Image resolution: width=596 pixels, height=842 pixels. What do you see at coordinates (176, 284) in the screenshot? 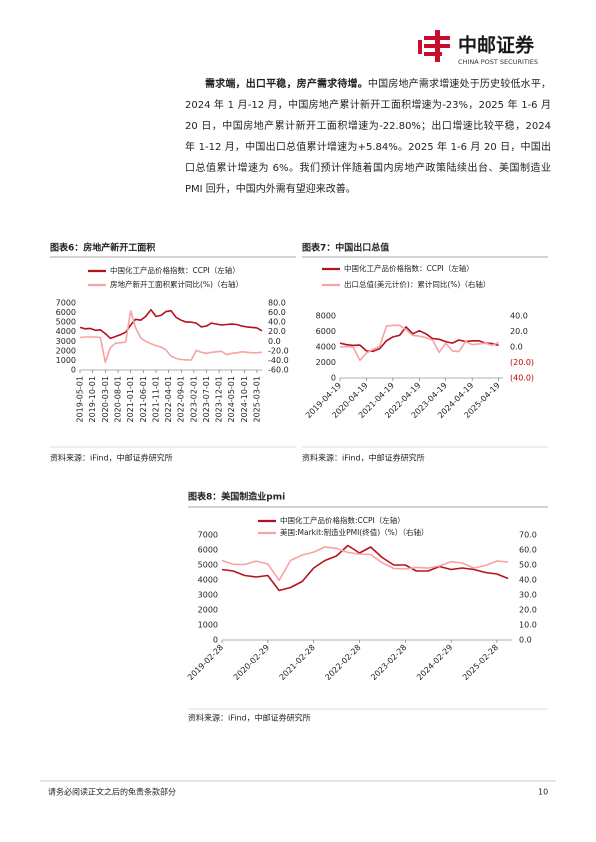
I see `legend-label: 房地产新开工面积累计同比(%)（右轴）` at bounding box center [176, 284].